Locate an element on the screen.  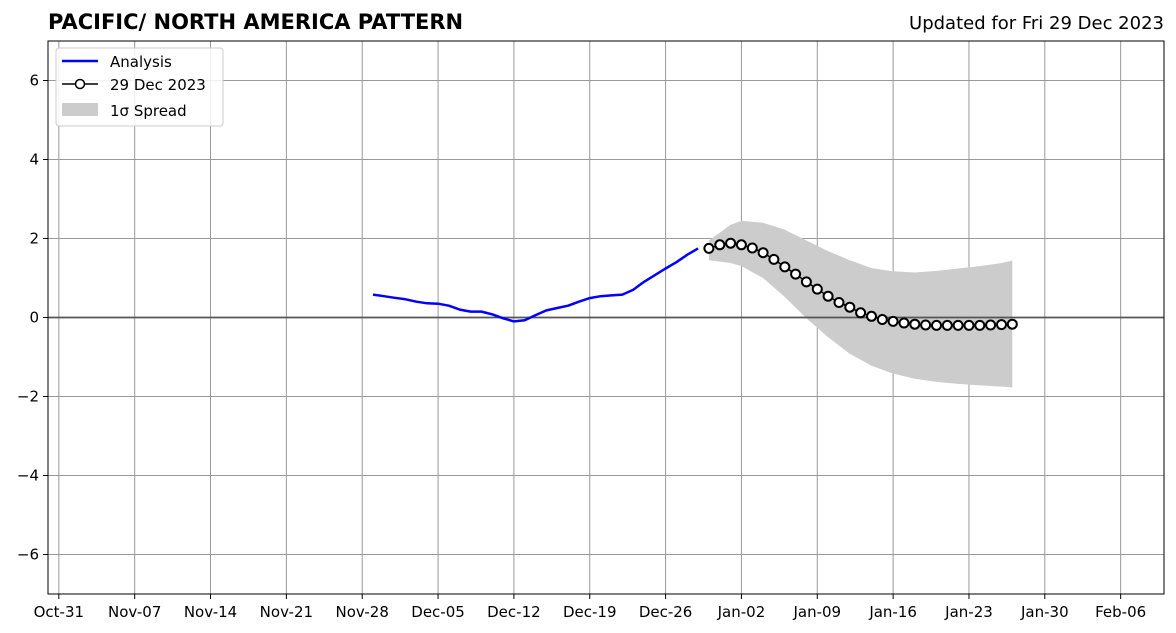
legend-forecast-marker is located at coordinates (80, 84).